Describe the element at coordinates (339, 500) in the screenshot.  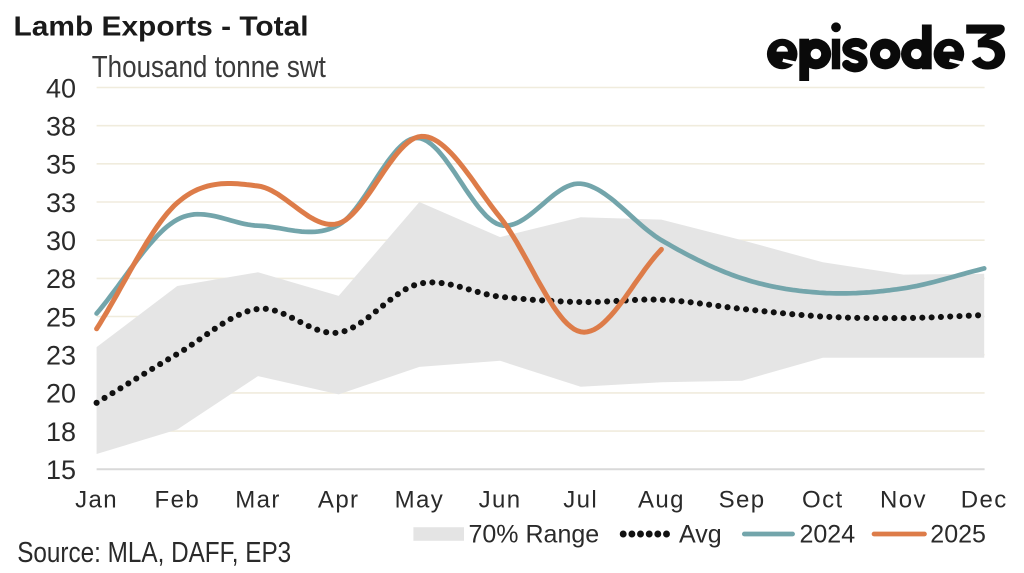
I see `svg-text: Apr` at that location.